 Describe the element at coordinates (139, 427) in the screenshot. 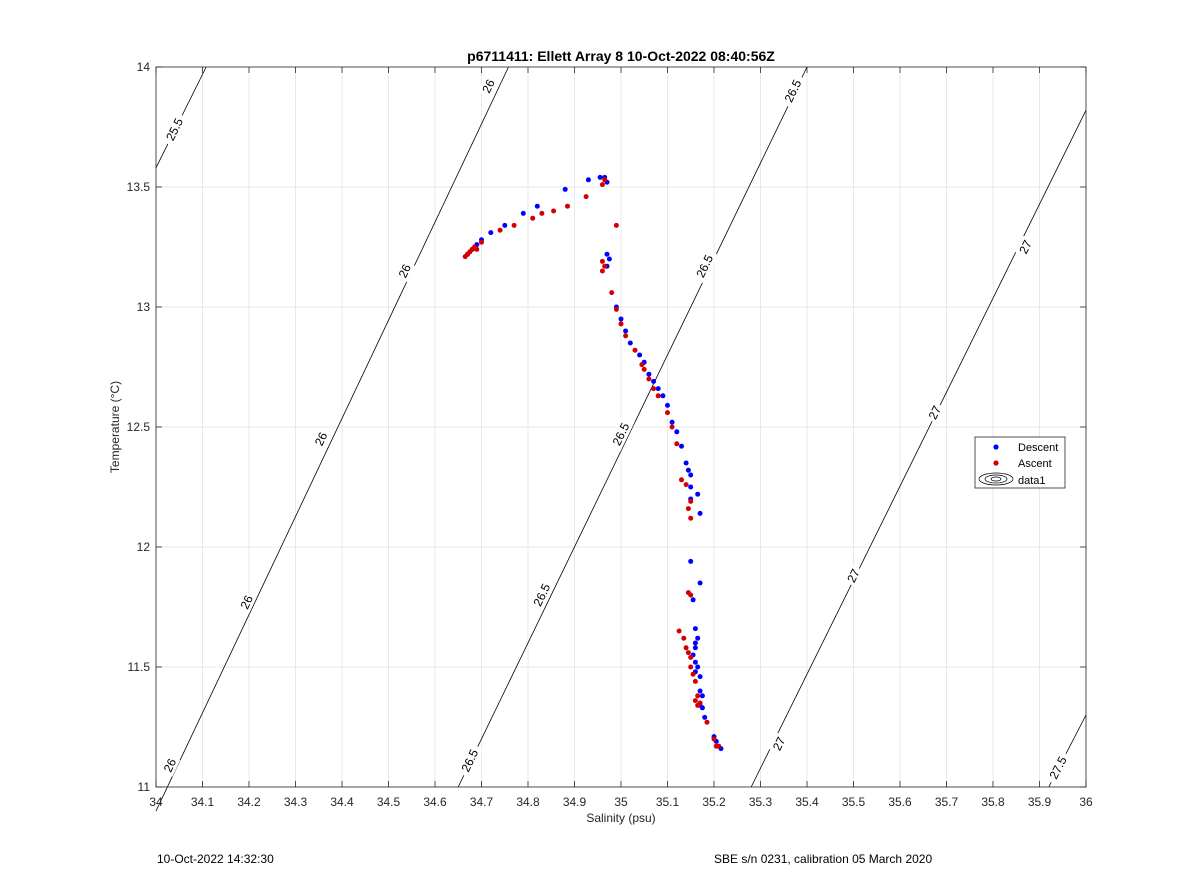

I see `y-tick-label: 12.5` at that location.